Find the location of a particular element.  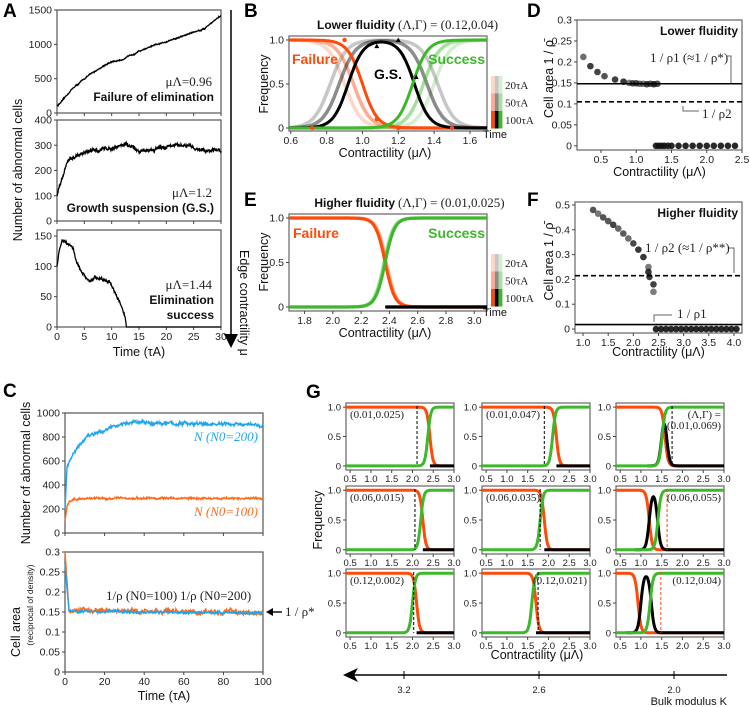

plot-G4: 00.51.00.5 1.0 1.5 2.0 2.5 3.0(0.06,0.015) is located at coordinates (394, 527).